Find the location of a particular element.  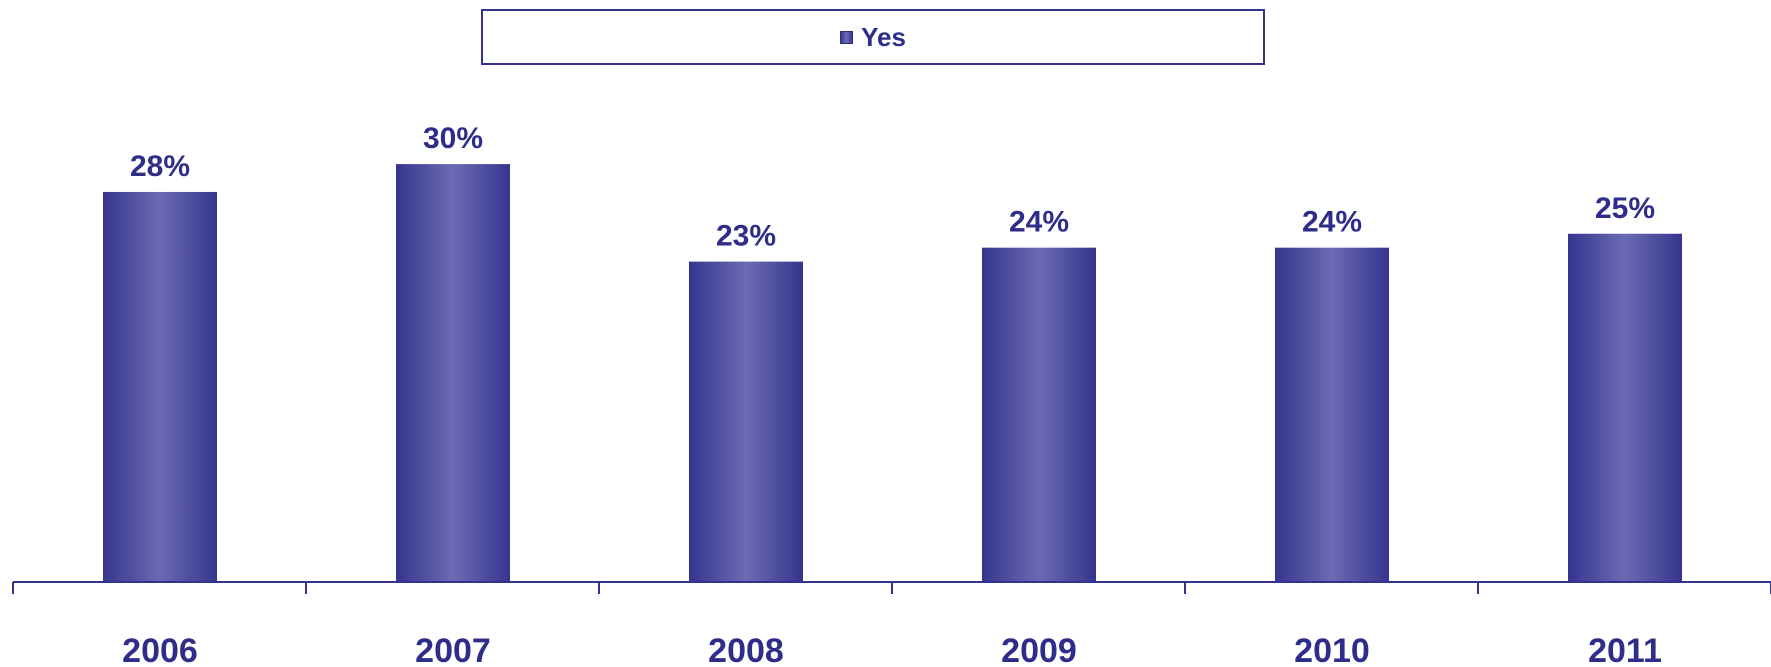

data-label-2011: 25% is located at coordinates (1625, 208).